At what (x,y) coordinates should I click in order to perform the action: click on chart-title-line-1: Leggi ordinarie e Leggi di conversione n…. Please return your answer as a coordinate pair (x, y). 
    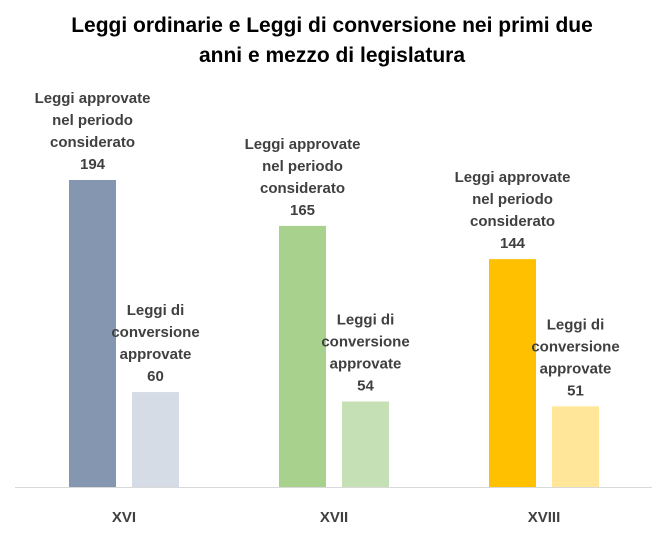
    Looking at the image, I should click on (332, 25).